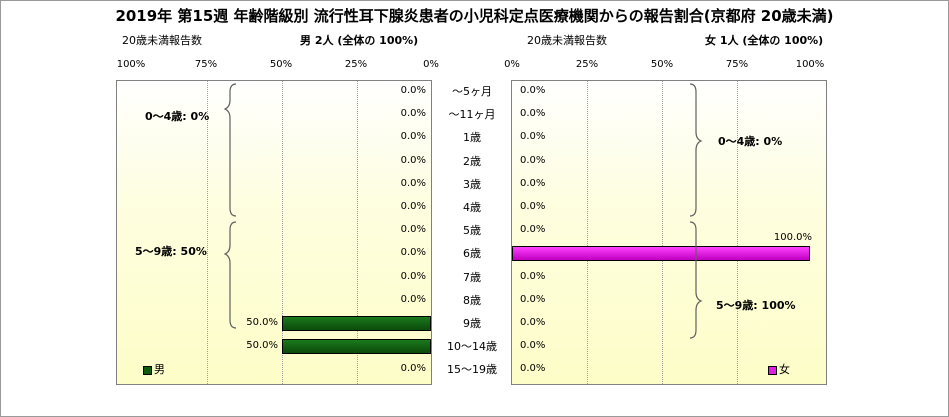  Describe the element at coordinates (472, 300) in the screenshot. I see `age-category-label: 8歳` at that location.